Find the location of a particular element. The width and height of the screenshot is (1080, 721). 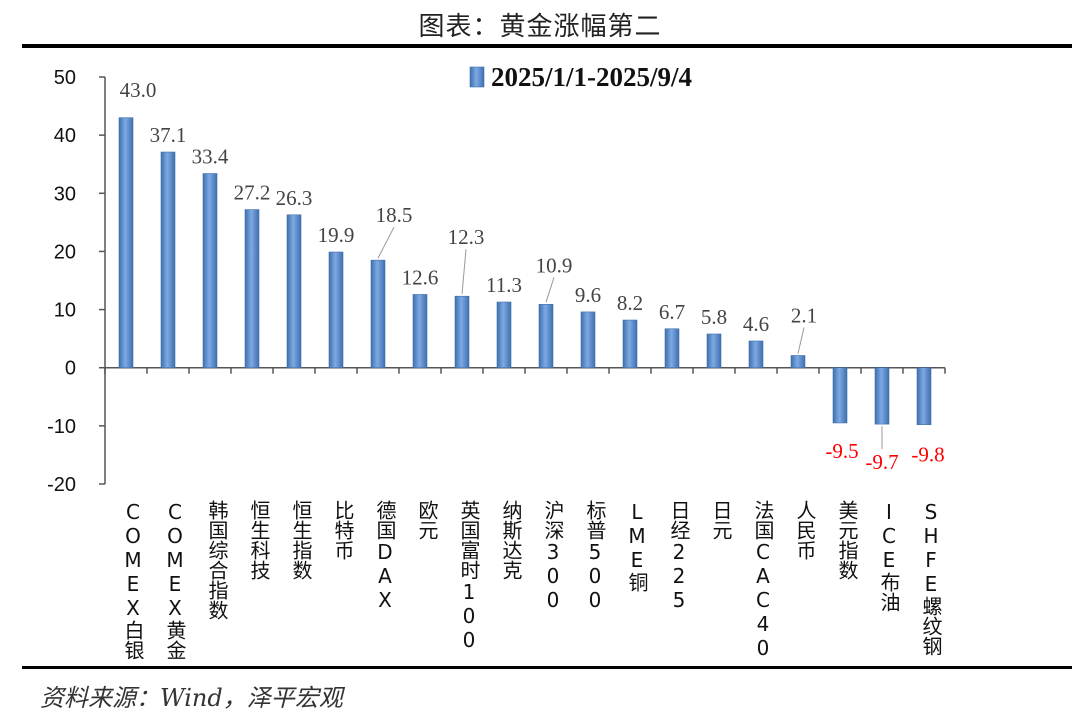

legend-swatch is located at coordinates (477, 77).